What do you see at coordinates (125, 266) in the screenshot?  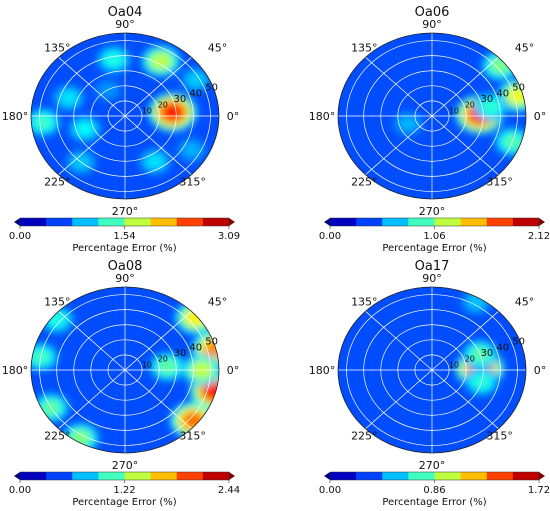 I see `chart-title: Oa08` at bounding box center [125, 266].